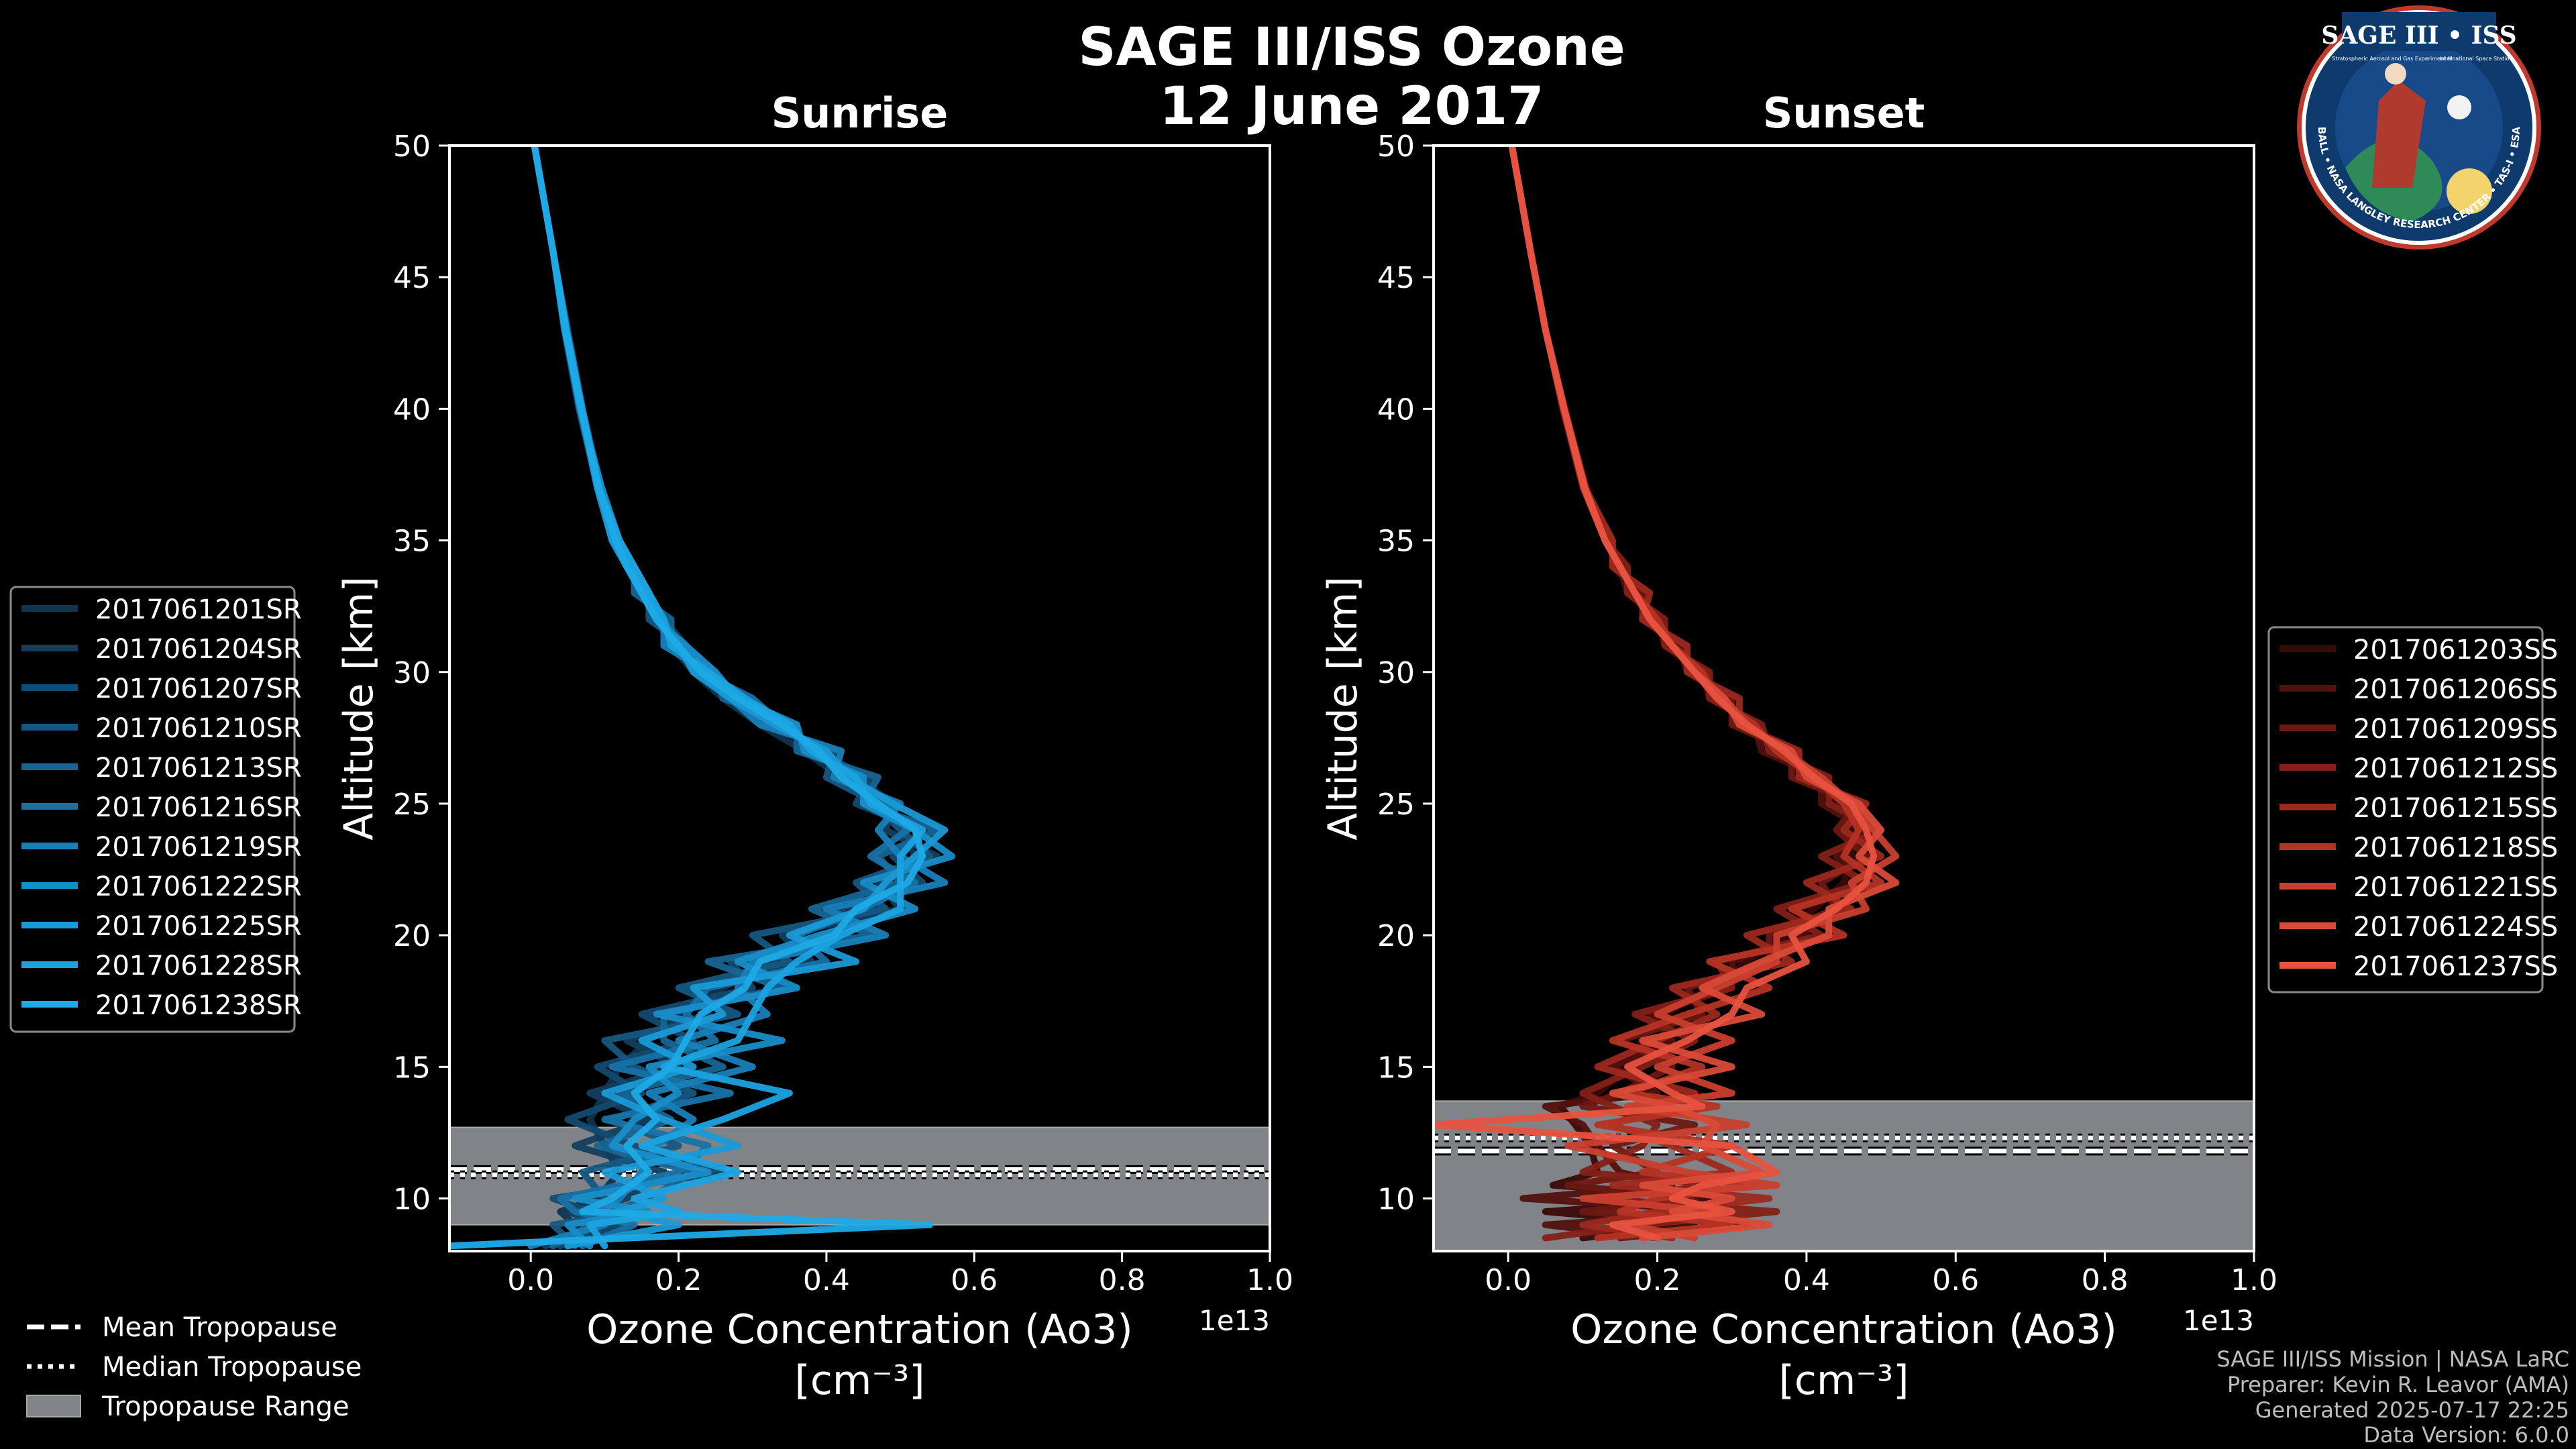 This screenshot has height=1449, width=2576. Describe the element at coordinates (412, 542) in the screenshot. I see `sunrise-ytick-label: 35` at that location.